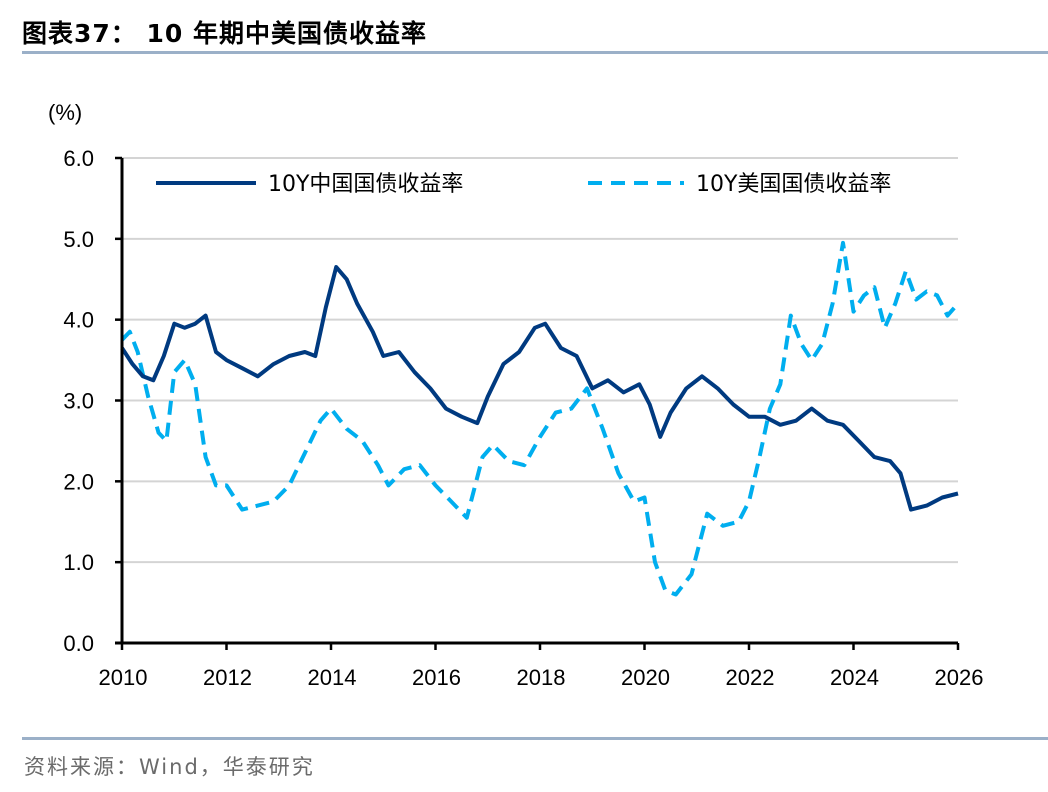  I want to click on x-tick-label: 2010, so click(123, 677).